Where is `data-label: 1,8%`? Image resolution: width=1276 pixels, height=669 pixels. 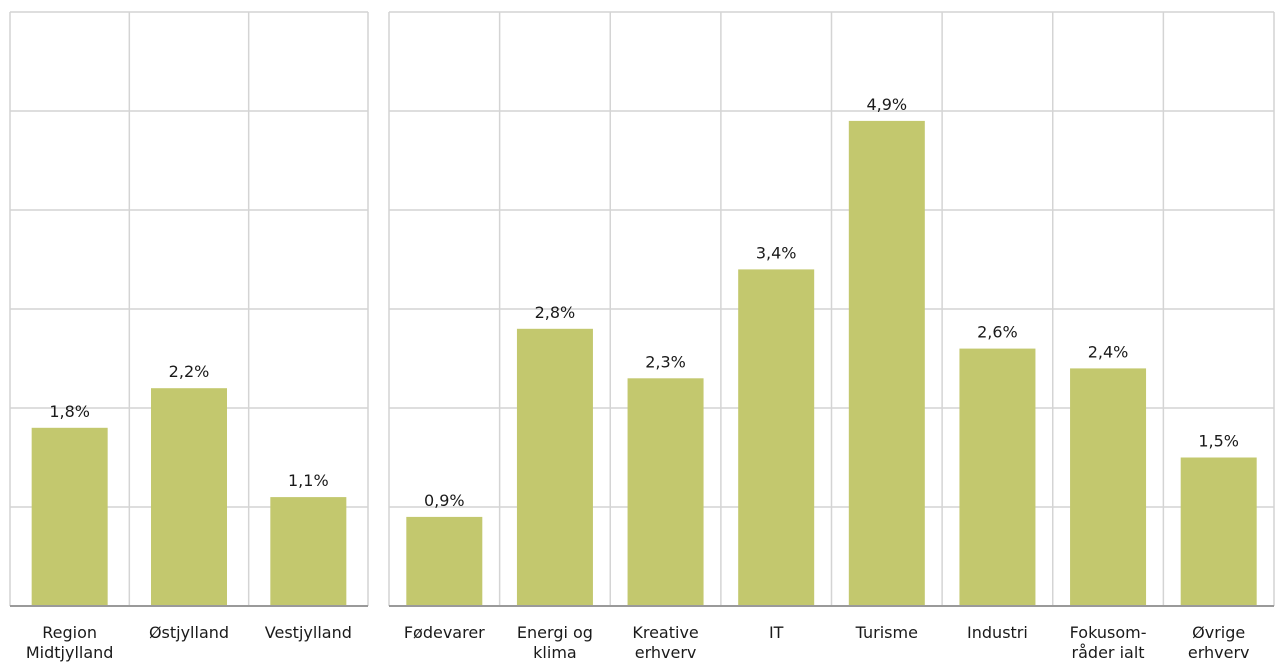
data-label: 1,8% is located at coordinates (69, 411).